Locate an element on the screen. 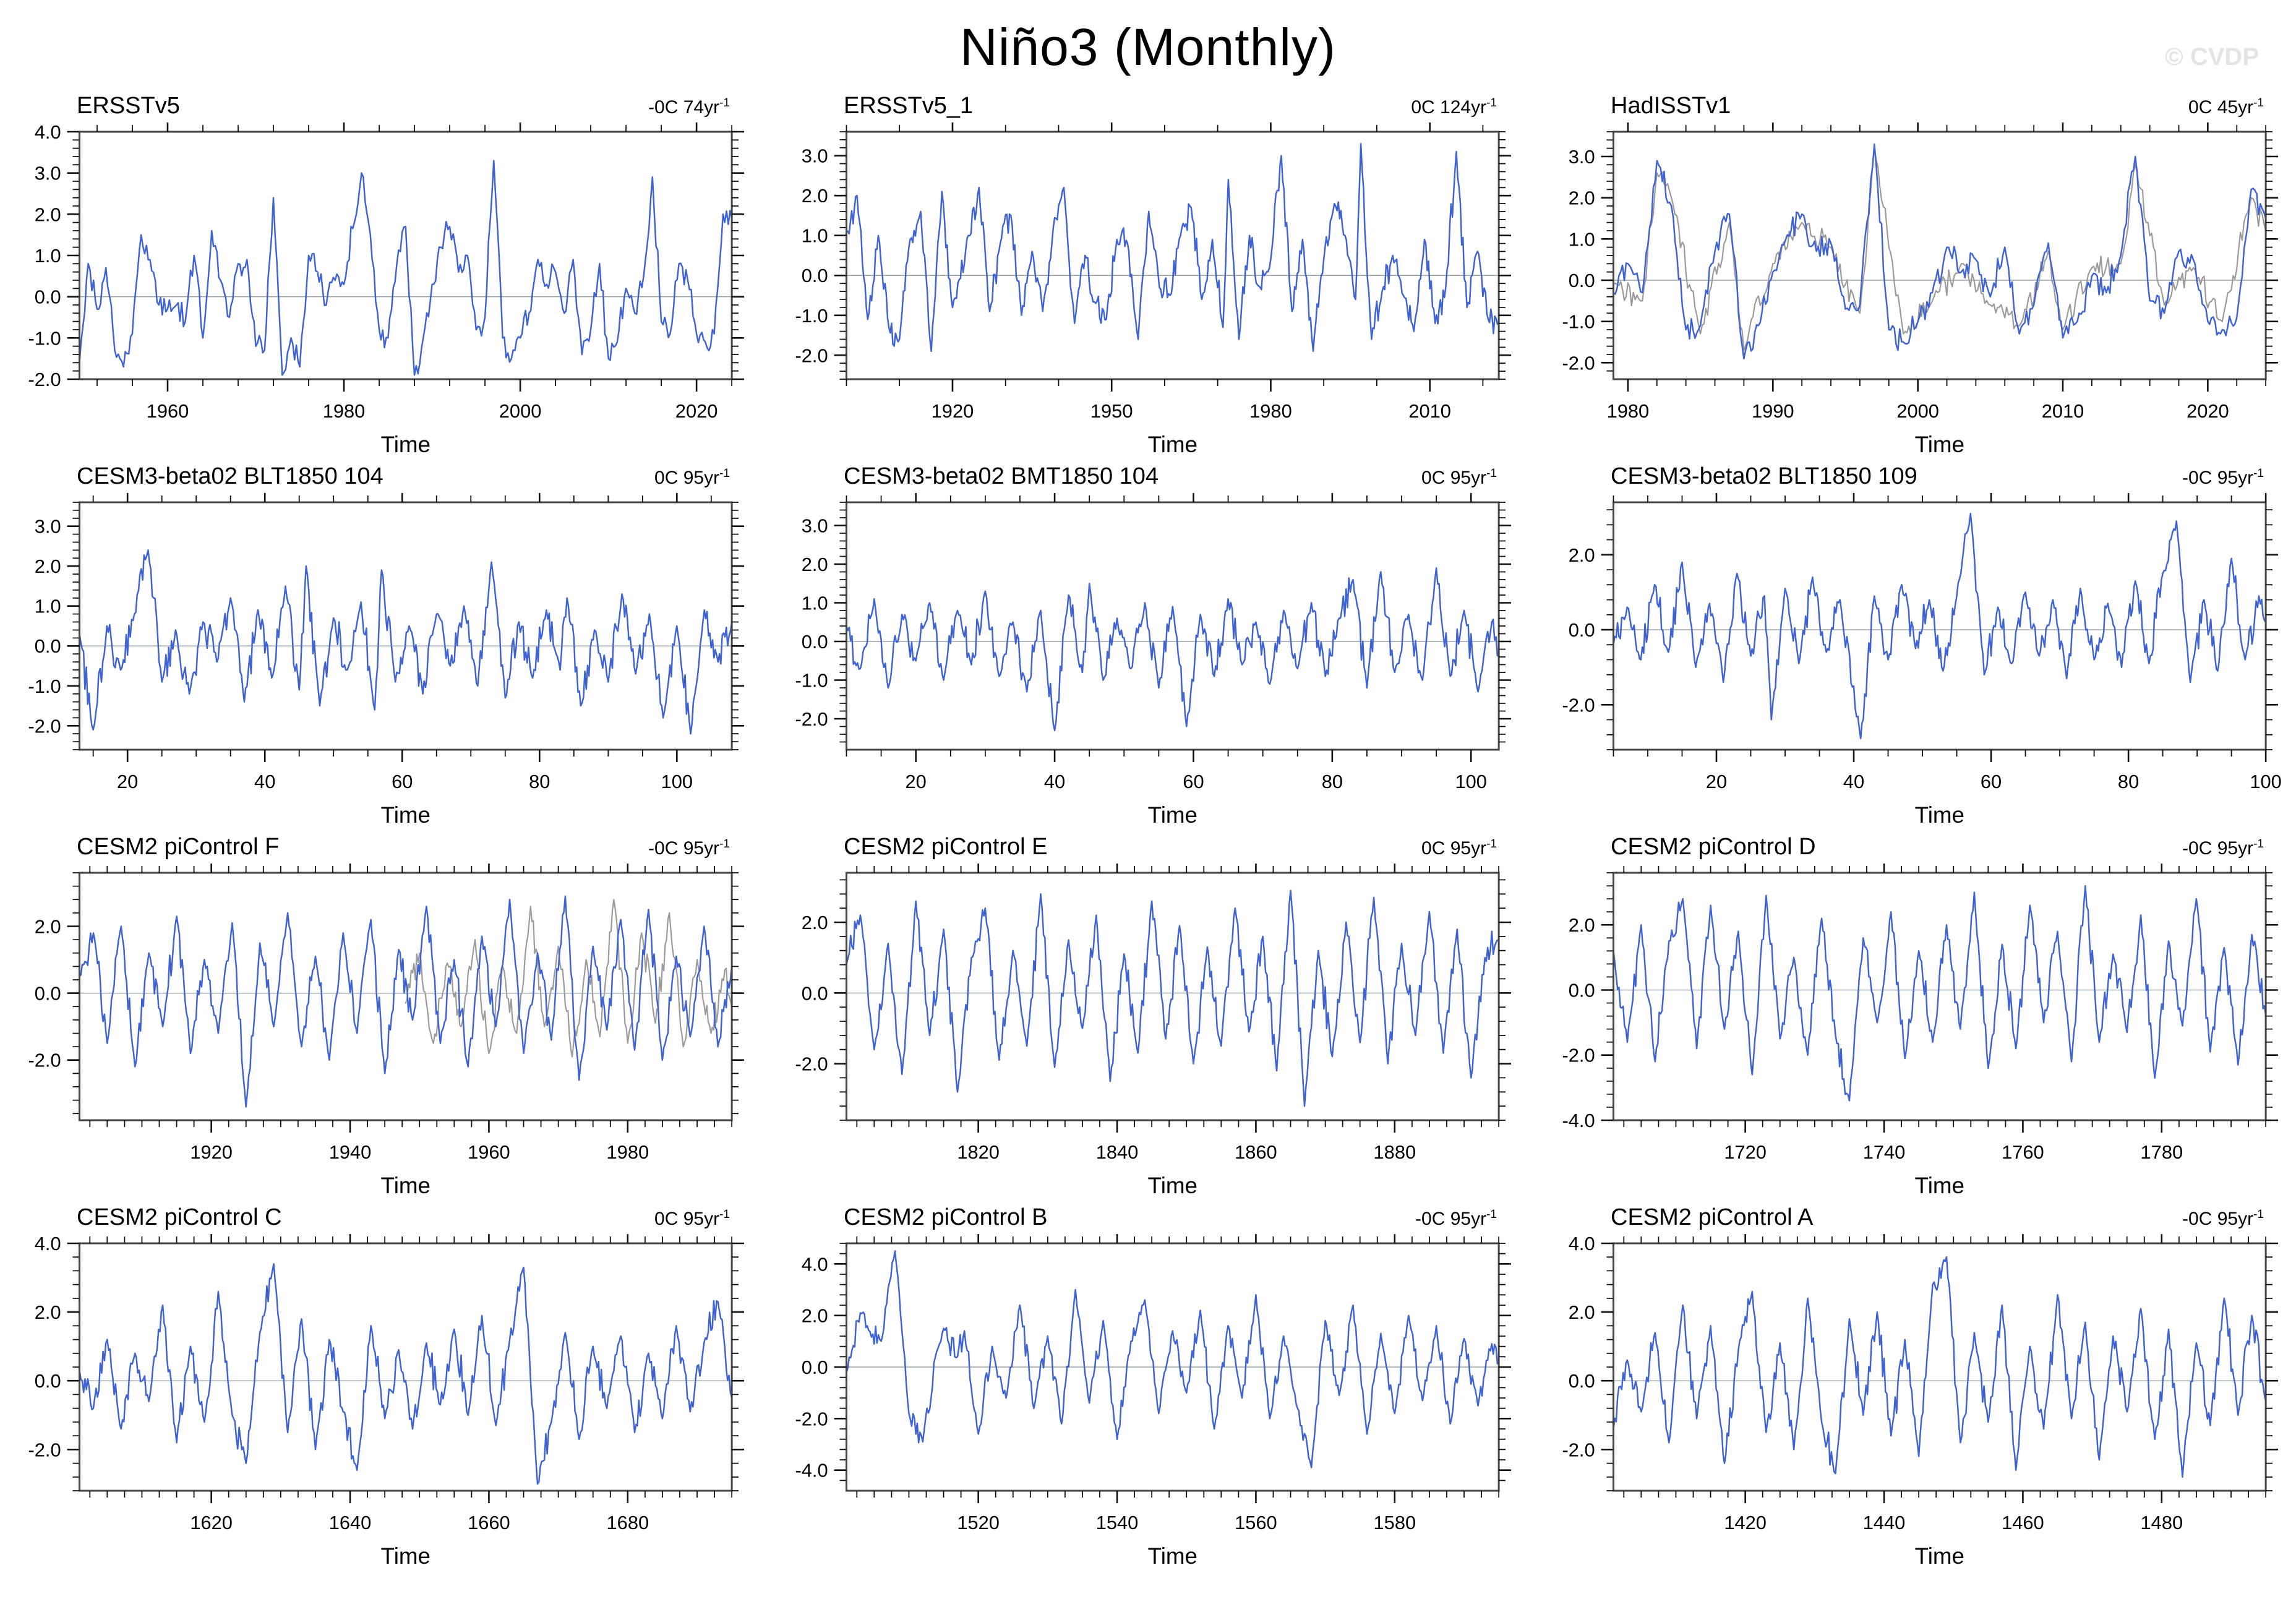  svg-text: 1920 is located at coordinates (211, 1152).